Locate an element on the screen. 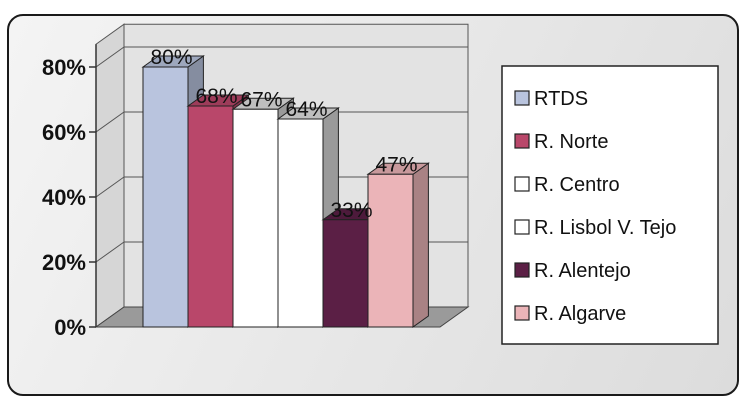  data-label: 64% is located at coordinates (306, 109).